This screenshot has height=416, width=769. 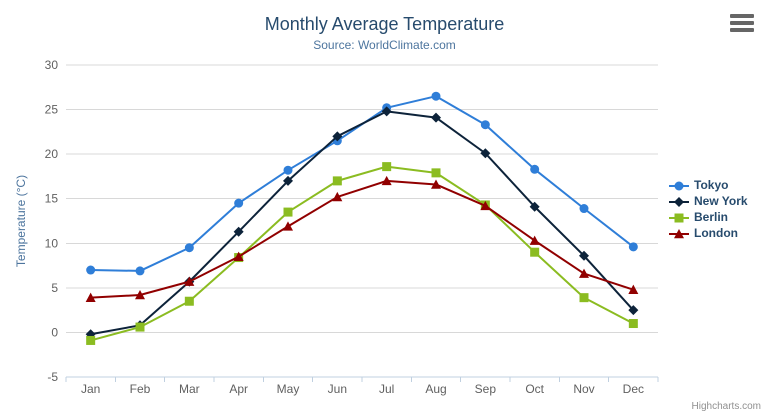 I want to click on berlin-marker-dec, so click(x=633, y=324).